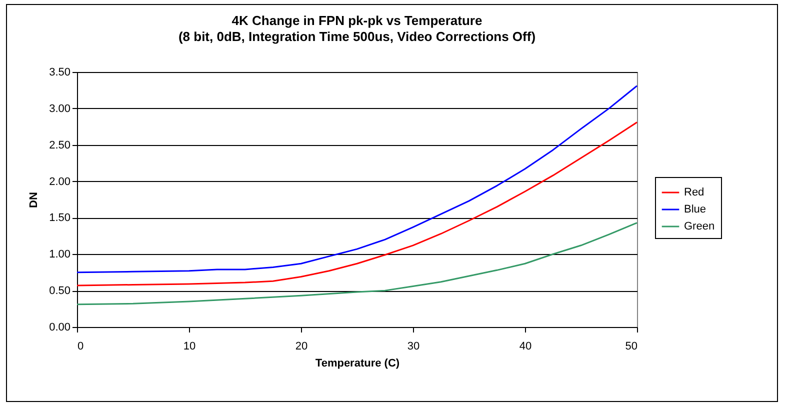 The height and width of the screenshot is (408, 786). I want to click on x-tick-label: 0, so click(81, 346).